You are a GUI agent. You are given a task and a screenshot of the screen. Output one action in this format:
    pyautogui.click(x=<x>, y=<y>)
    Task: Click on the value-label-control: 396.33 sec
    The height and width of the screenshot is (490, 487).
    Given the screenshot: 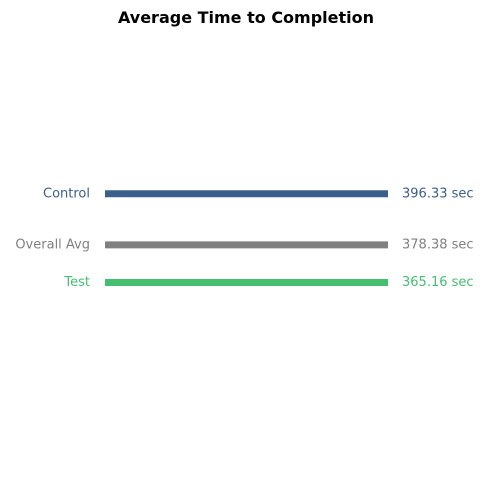 What is the action you would take?
    pyautogui.click(x=438, y=193)
    